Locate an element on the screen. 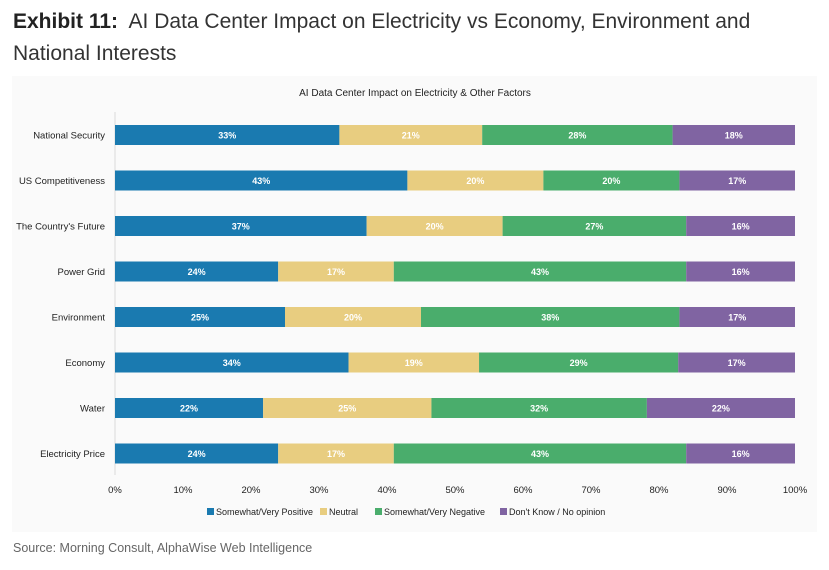 The width and height of the screenshot is (829, 570). category-label: Power Grid is located at coordinates (81, 272).